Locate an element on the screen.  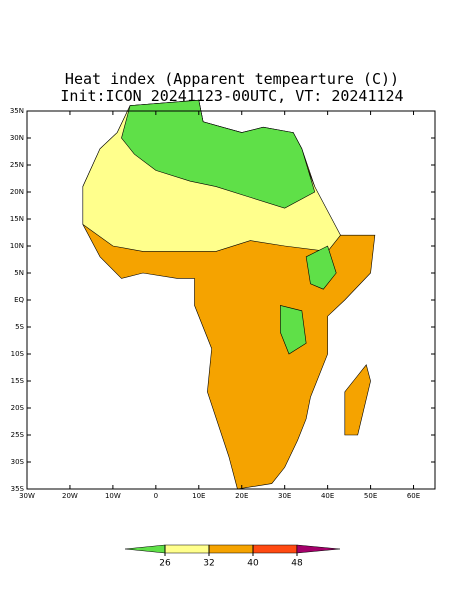
lat-tick-label: 30S is located at coordinates (18, 462).